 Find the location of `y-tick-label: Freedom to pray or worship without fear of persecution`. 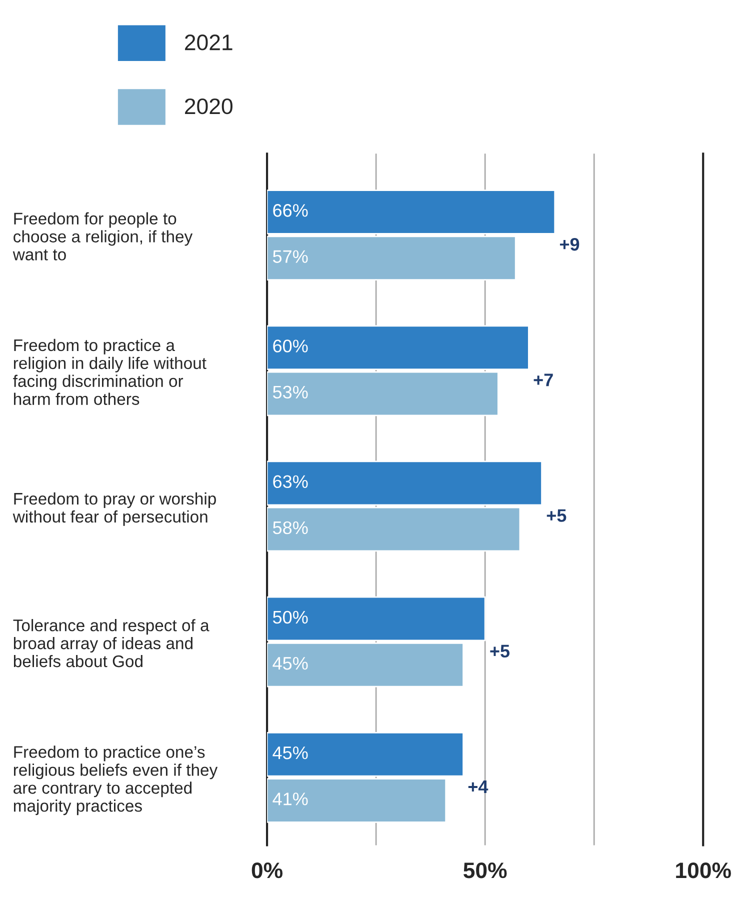

y-tick-label: Freedom to pray or worship without fear of persecution is located at coordinates (114, 509).